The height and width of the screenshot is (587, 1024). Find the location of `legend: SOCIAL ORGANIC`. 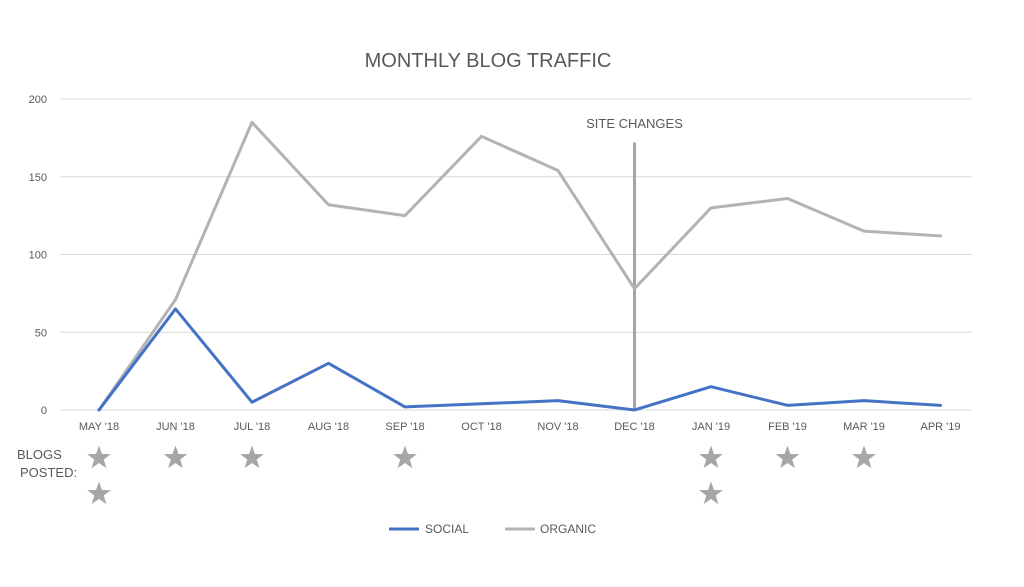

legend: SOCIAL ORGANIC is located at coordinates (492, 529).